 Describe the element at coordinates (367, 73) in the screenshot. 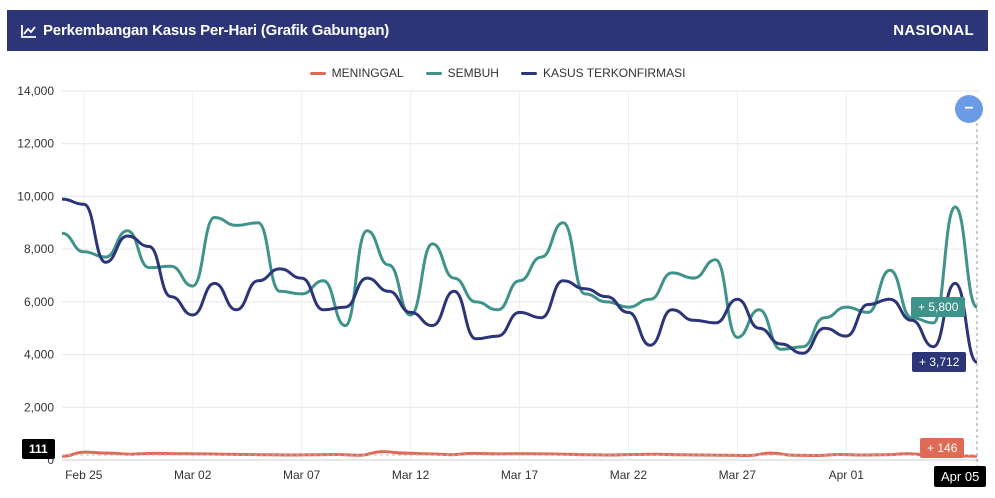

I see `legend-label-meninggal: MENINGGAL` at that location.